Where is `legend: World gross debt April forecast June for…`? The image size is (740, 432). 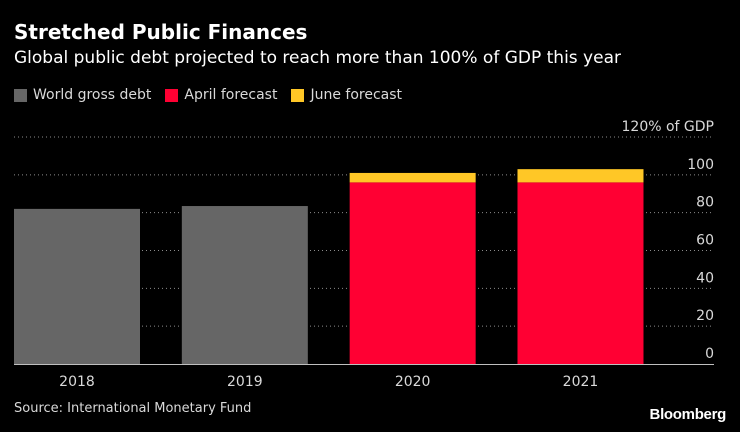
legend: World gross debt April forecast June for… is located at coordinates (215, 95).